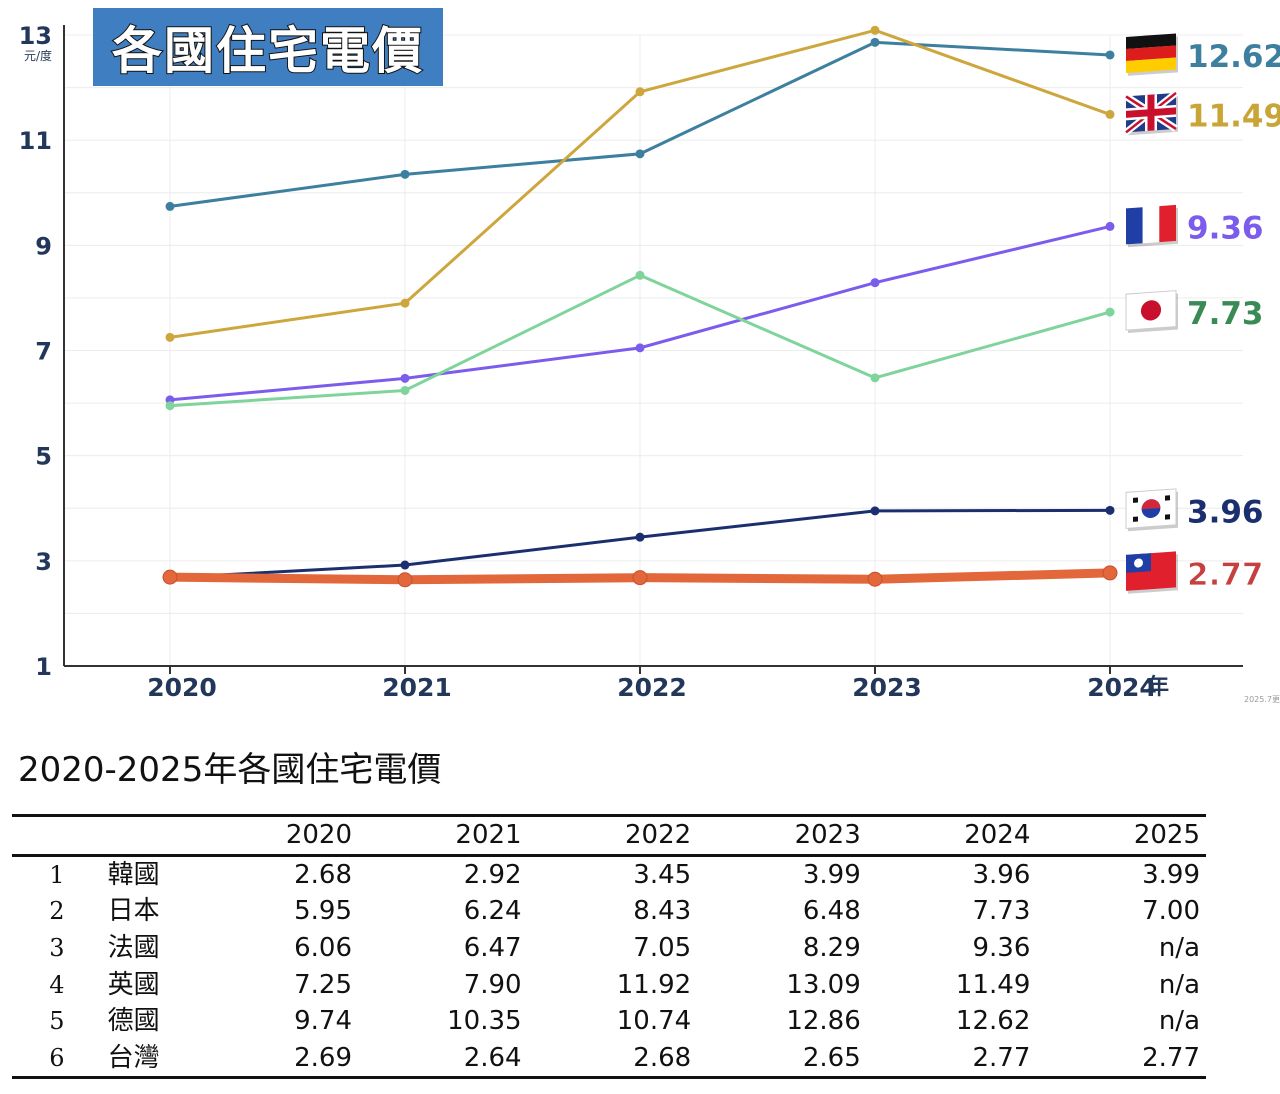 The width and height of the screenshot is (1280, 1094). I want to click on table-row: 3 法國 6.06 6.47 7.05 8.29 9.36 n/a, so click(609, 948).